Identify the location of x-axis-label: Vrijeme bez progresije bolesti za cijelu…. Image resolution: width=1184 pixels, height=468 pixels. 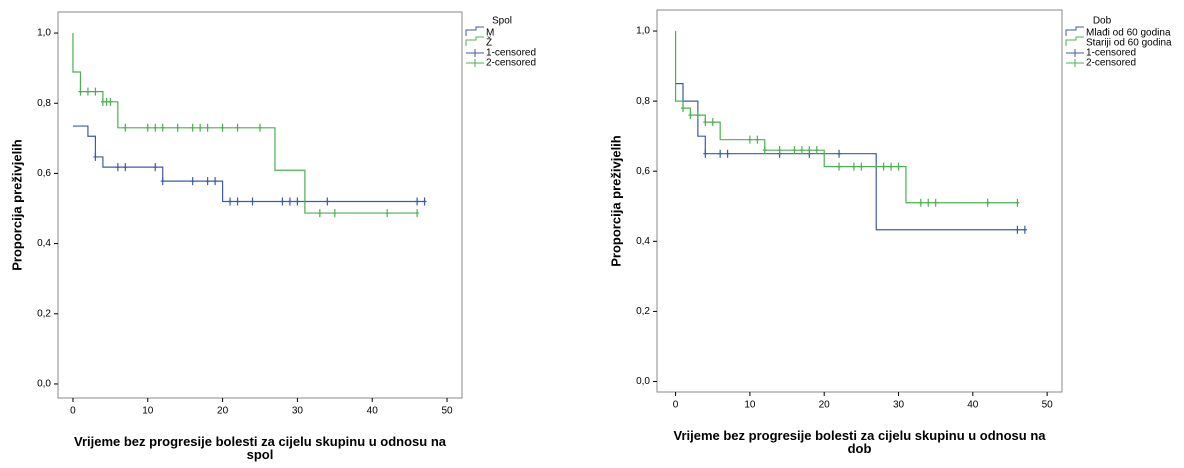
(260, 448).